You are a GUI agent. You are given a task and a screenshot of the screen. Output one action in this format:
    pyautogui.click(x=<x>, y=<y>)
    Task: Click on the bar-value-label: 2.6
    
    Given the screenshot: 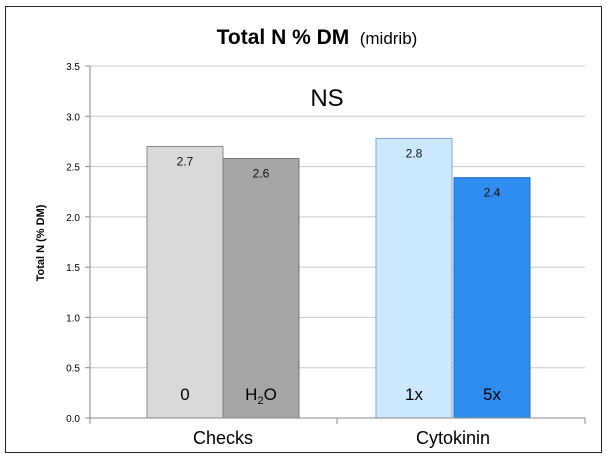 What is the action you would take?
    pyautogui.click(x=261, y=174)
    